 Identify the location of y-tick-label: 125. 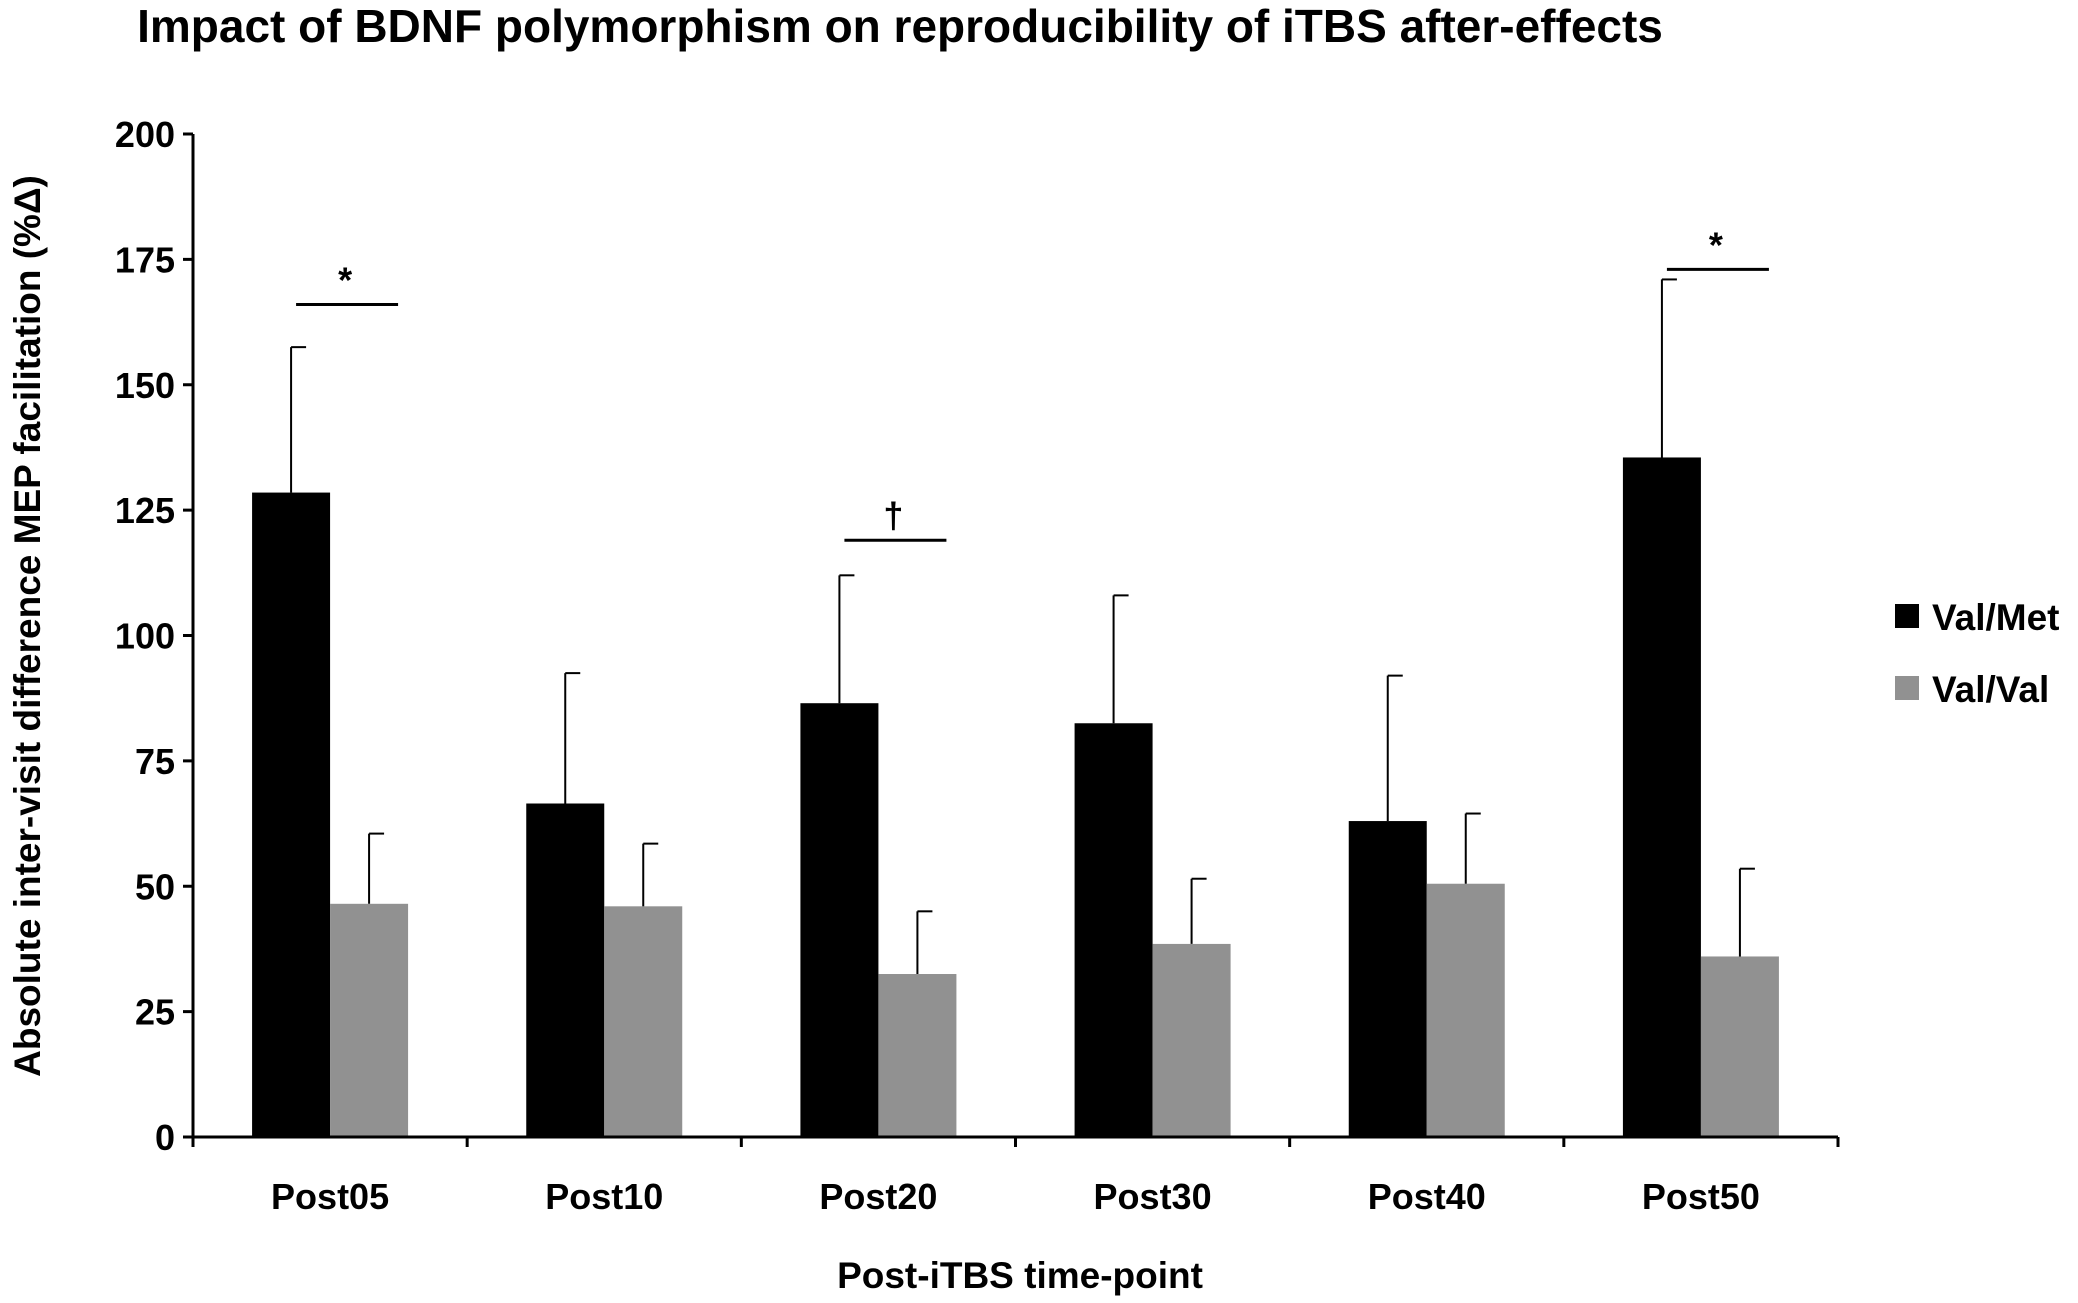
(145, 510).